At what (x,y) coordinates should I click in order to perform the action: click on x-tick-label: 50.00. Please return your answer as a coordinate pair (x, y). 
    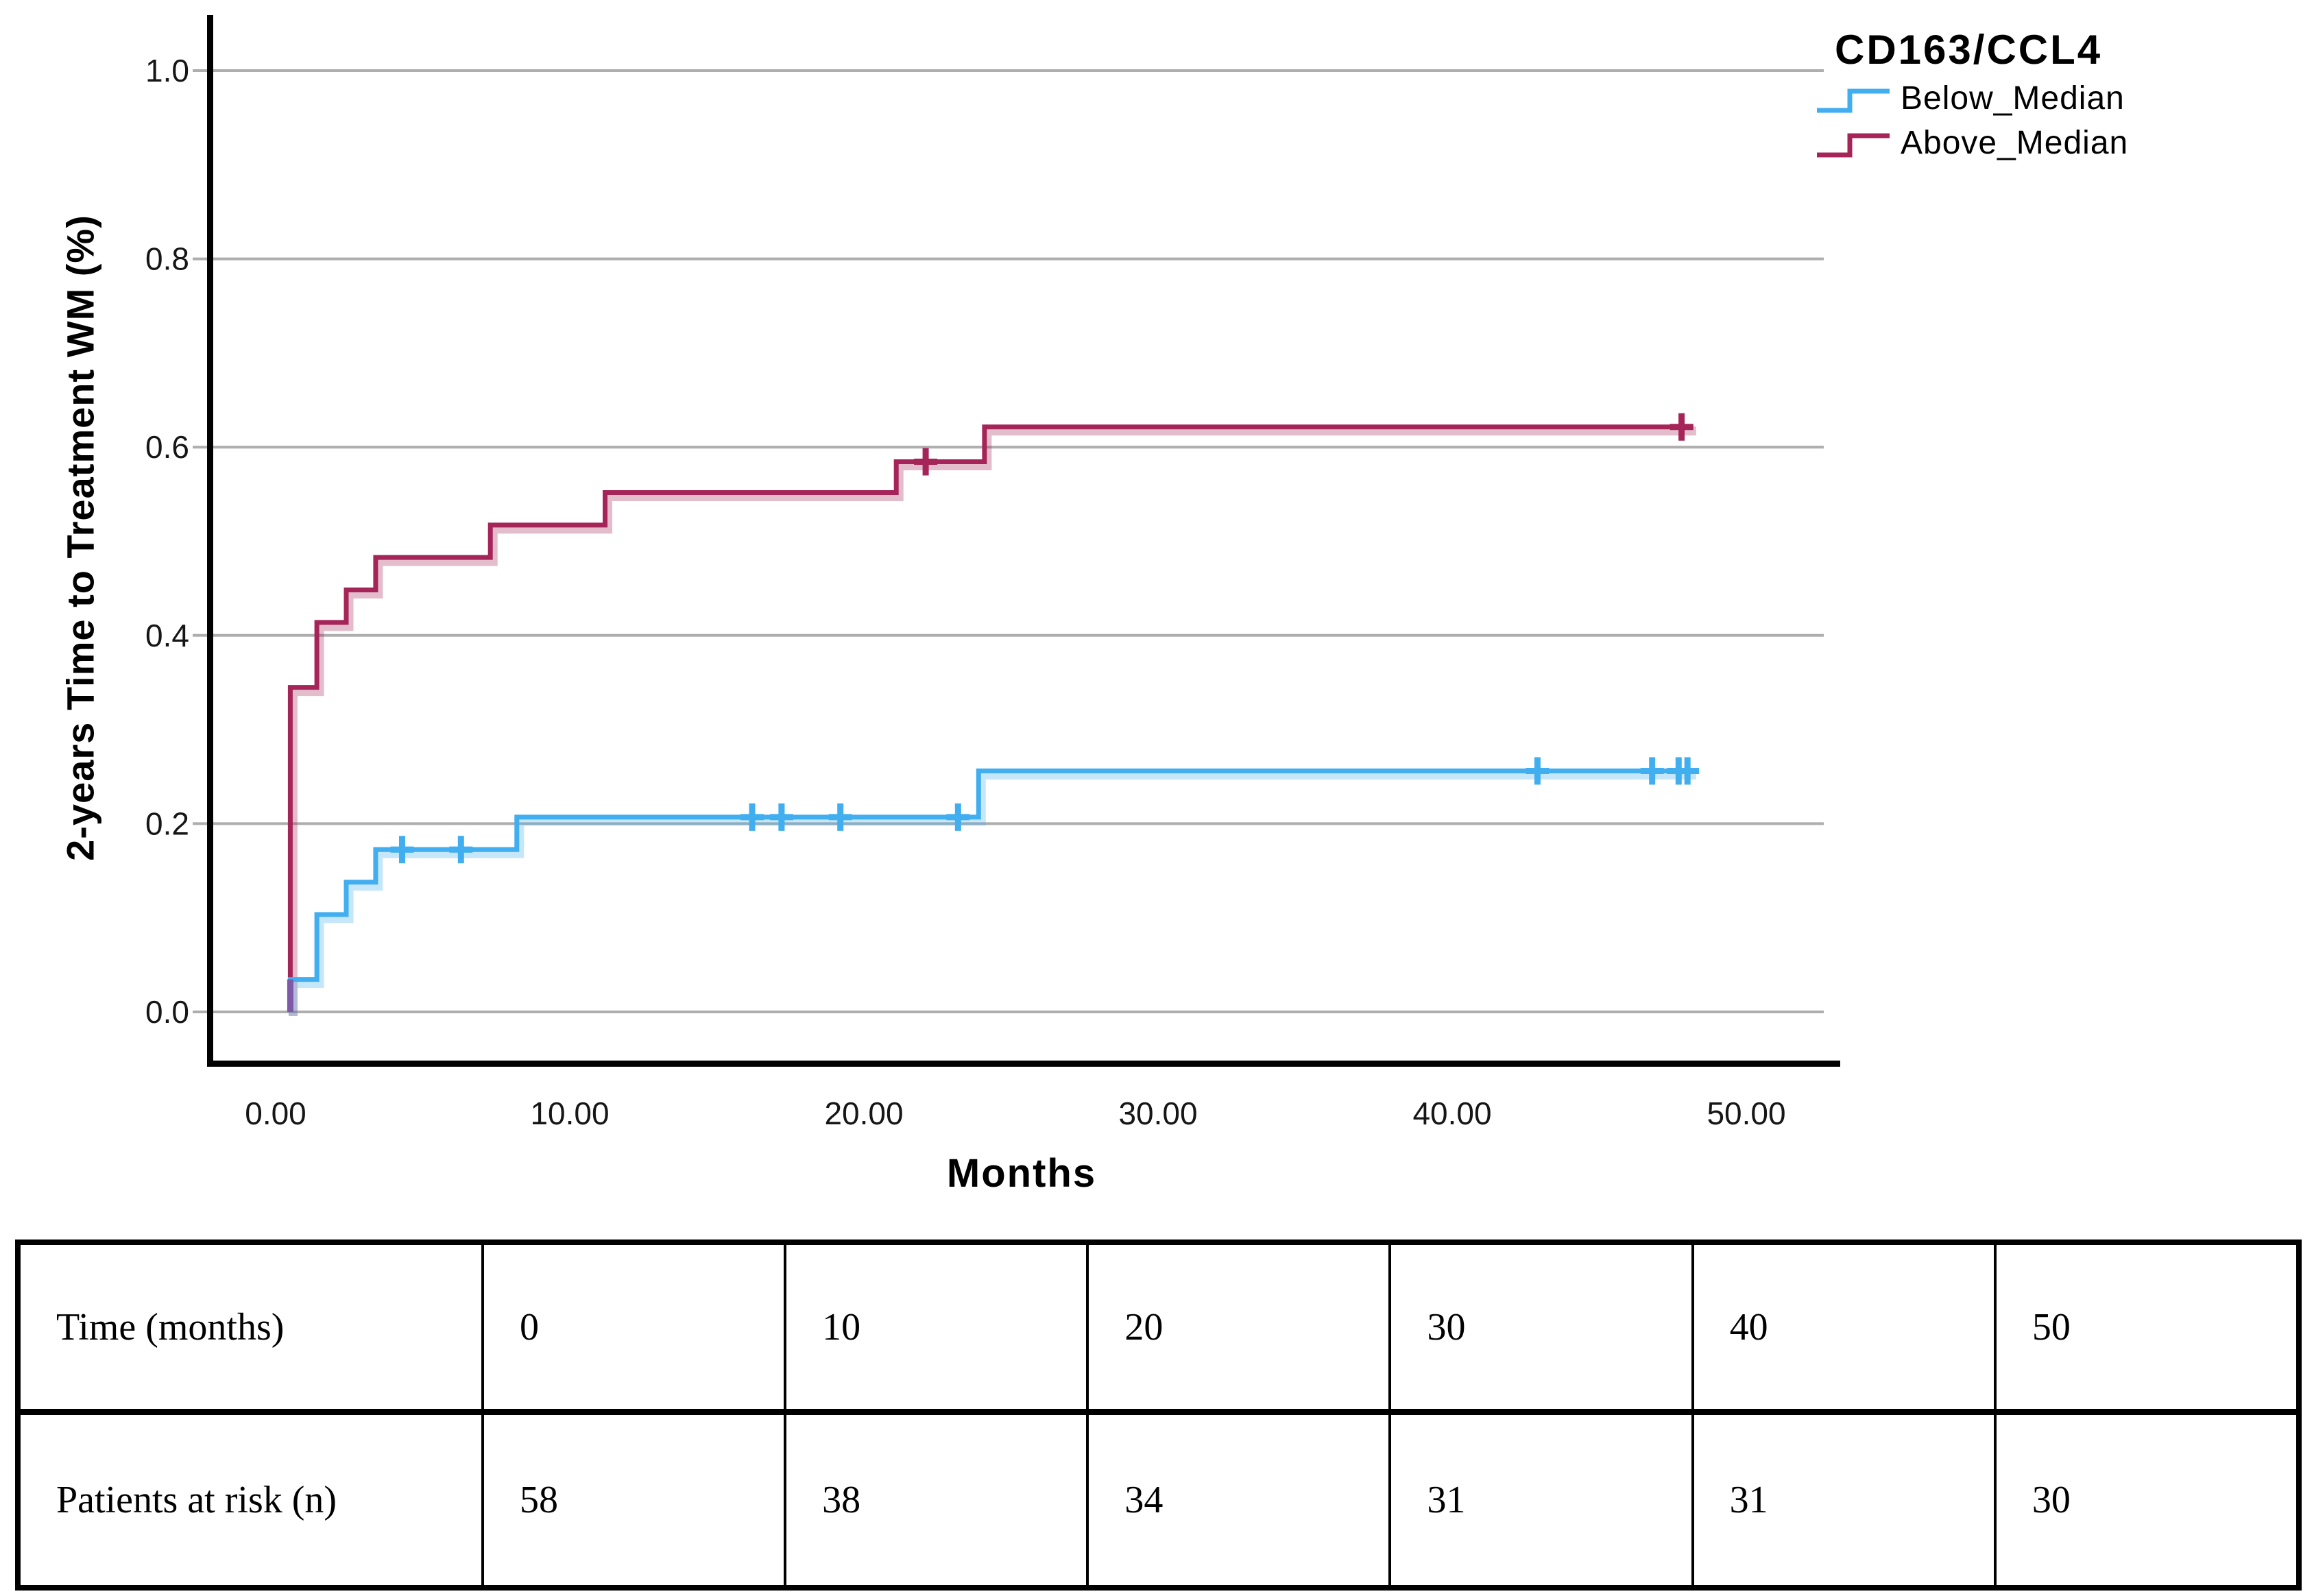
    Looking at the image, I should click on (1746, 1113).